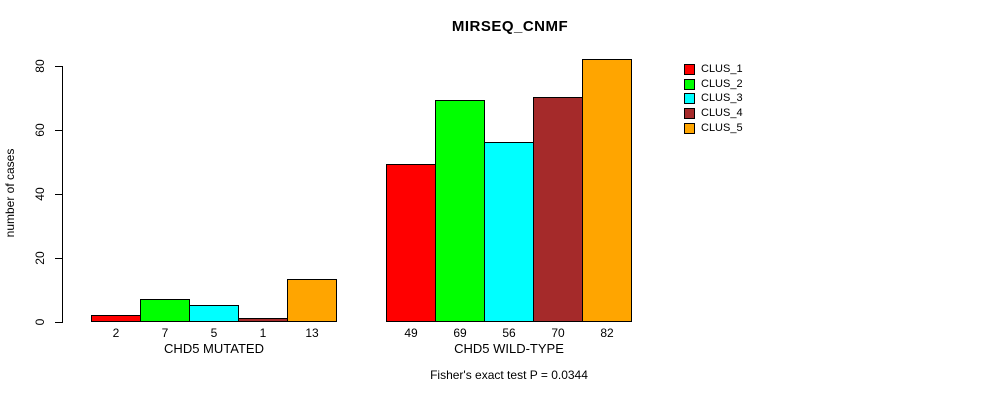 This screenshot has width=990, height=400. I want to click on bar-value-label: 5, so click(214, 333).